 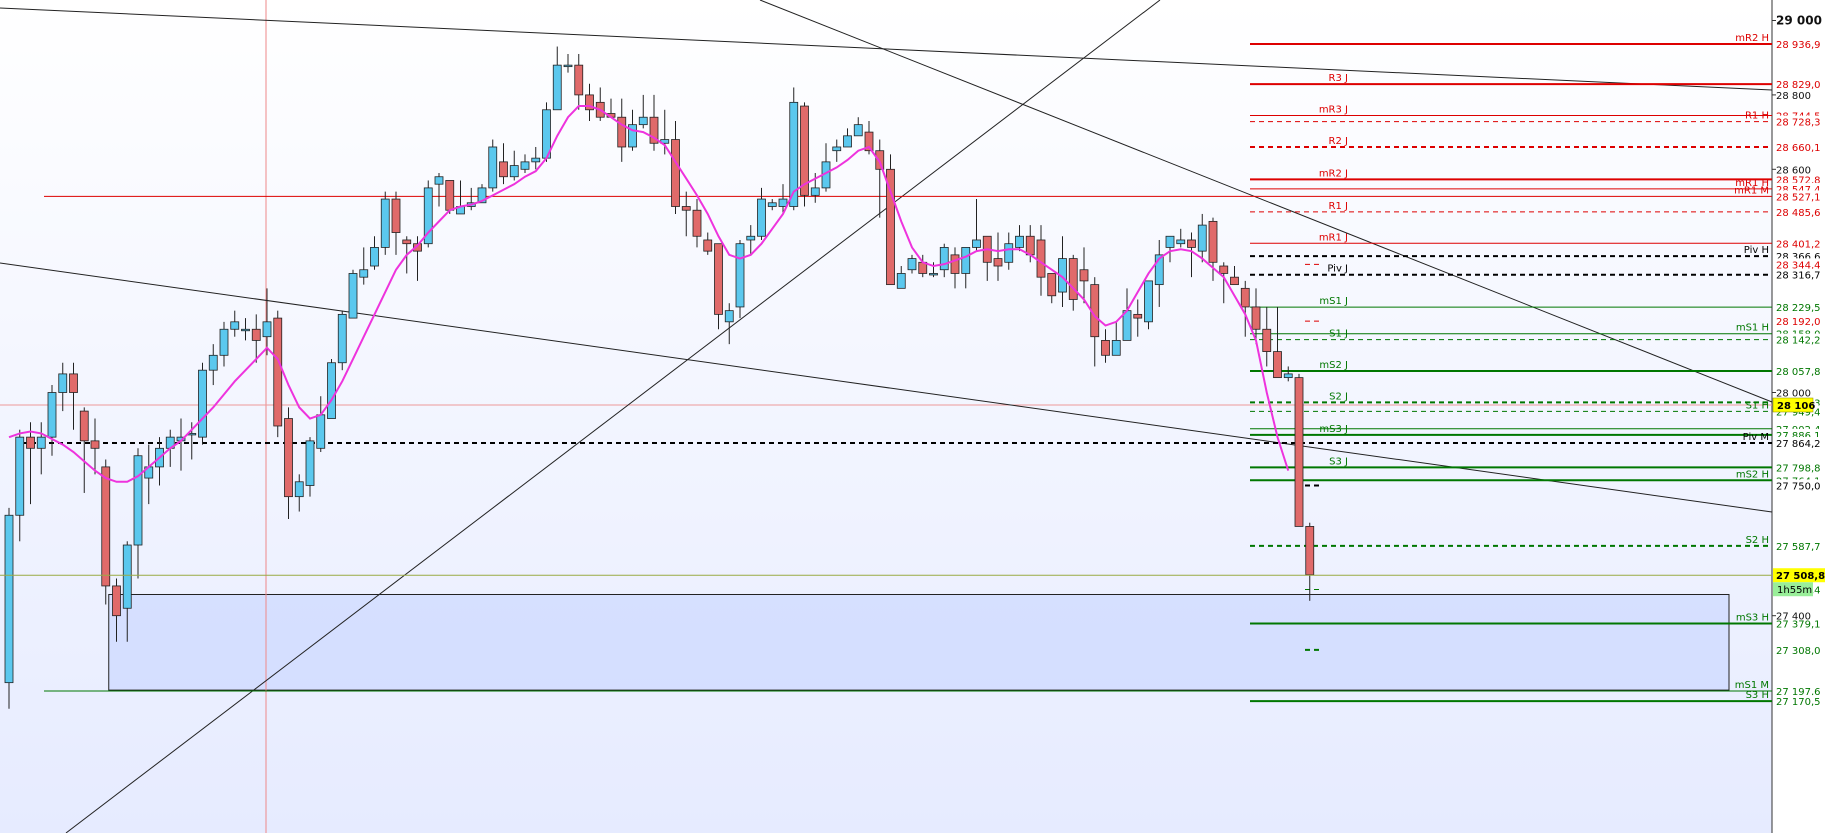 I want to click on crosshair-price-tag, so click(x=1793, y=405).